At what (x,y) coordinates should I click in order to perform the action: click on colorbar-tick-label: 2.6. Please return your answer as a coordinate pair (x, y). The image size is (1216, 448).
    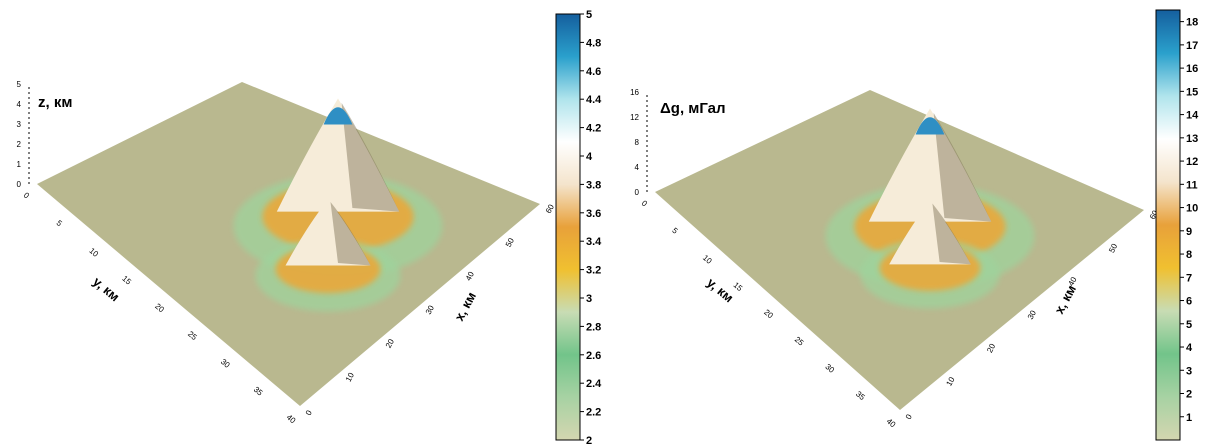
    Looking at the image, I should click on (593, 356).